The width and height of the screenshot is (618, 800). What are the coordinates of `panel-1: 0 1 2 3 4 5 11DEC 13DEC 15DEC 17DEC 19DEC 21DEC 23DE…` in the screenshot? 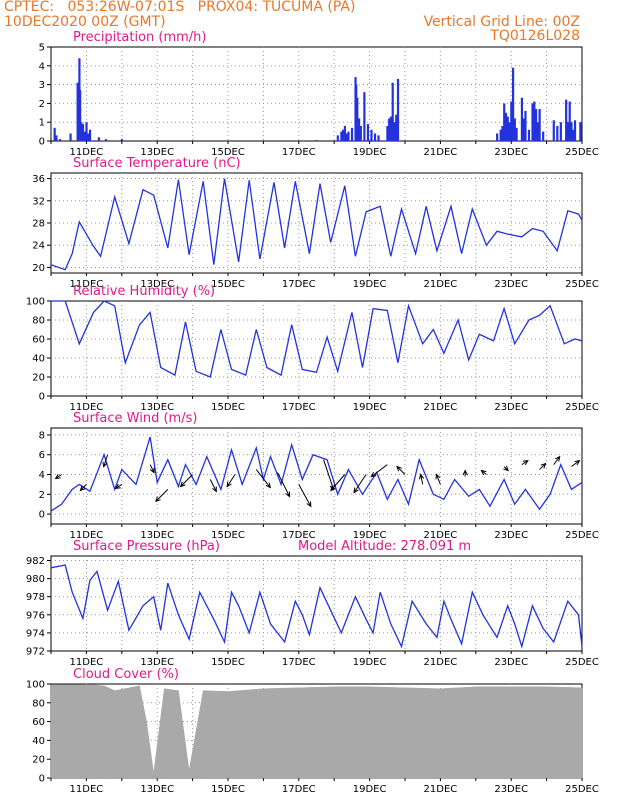 It's located at (319, 94).